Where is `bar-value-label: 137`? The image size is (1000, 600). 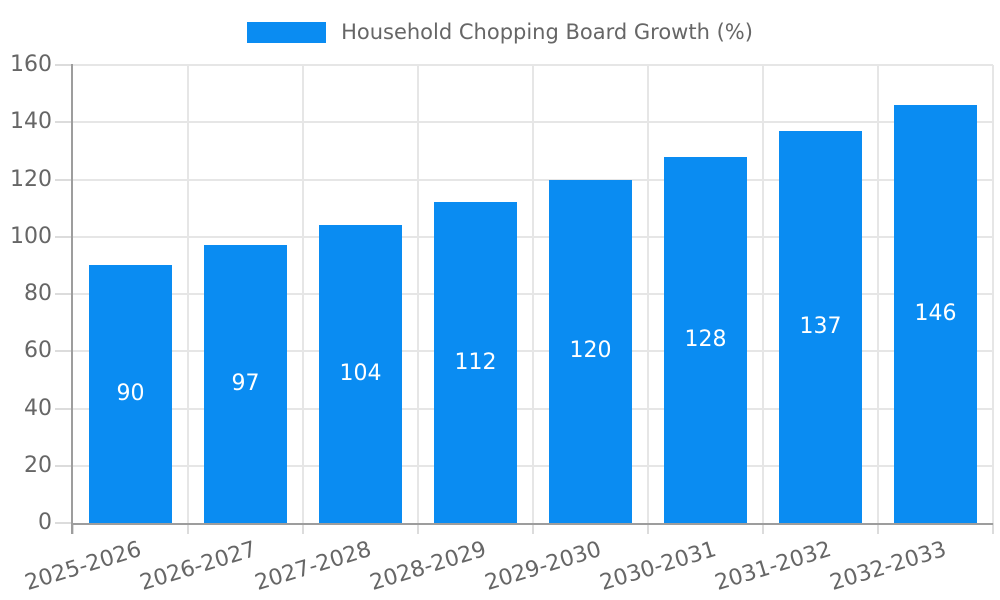
bar-value-label: 137 is located at coordinates (820, 326).